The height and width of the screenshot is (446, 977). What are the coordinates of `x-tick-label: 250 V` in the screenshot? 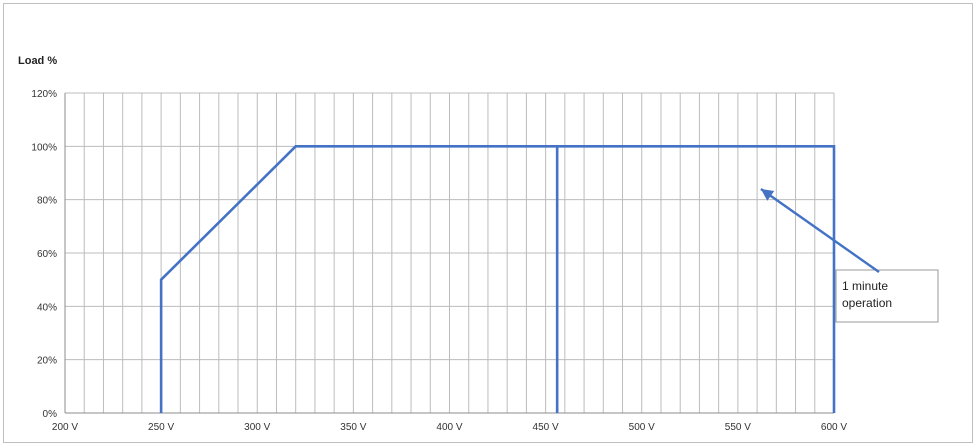 It's located at (161, 427).